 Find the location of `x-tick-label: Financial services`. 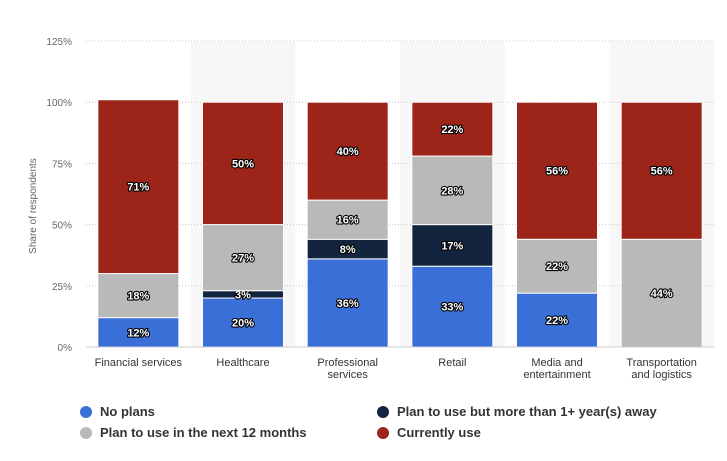

x-tick-label: Financial services is located at coordinates (139, 363).